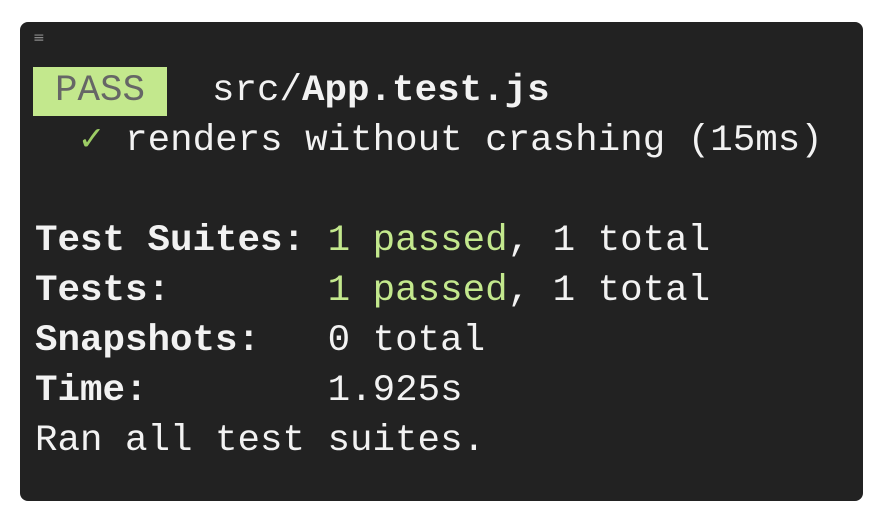 The image size is (879, 513). I want to click on result-line: PASS src/App.test.js, so click(428, 91).